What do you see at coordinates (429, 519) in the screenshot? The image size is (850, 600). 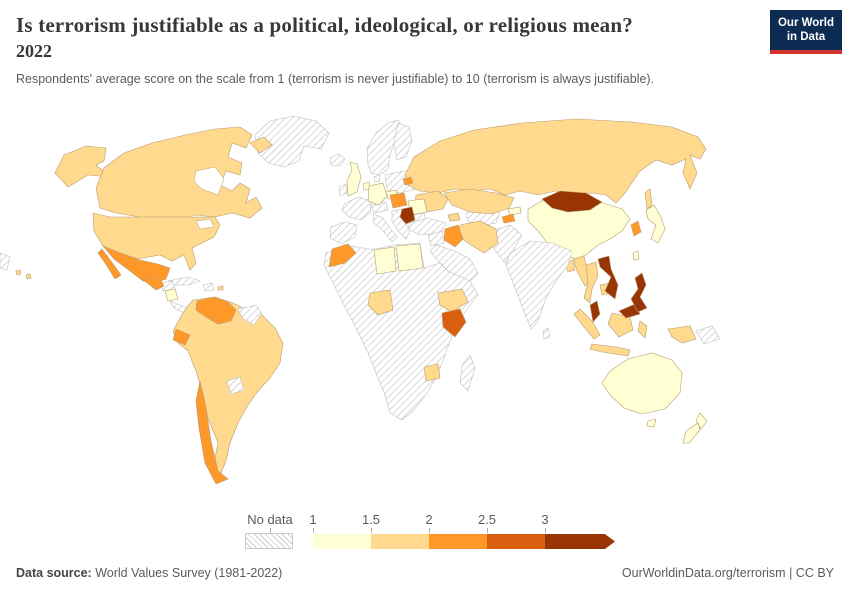 I see `legend-tick-label: 2` at bounding box center [429, 519].